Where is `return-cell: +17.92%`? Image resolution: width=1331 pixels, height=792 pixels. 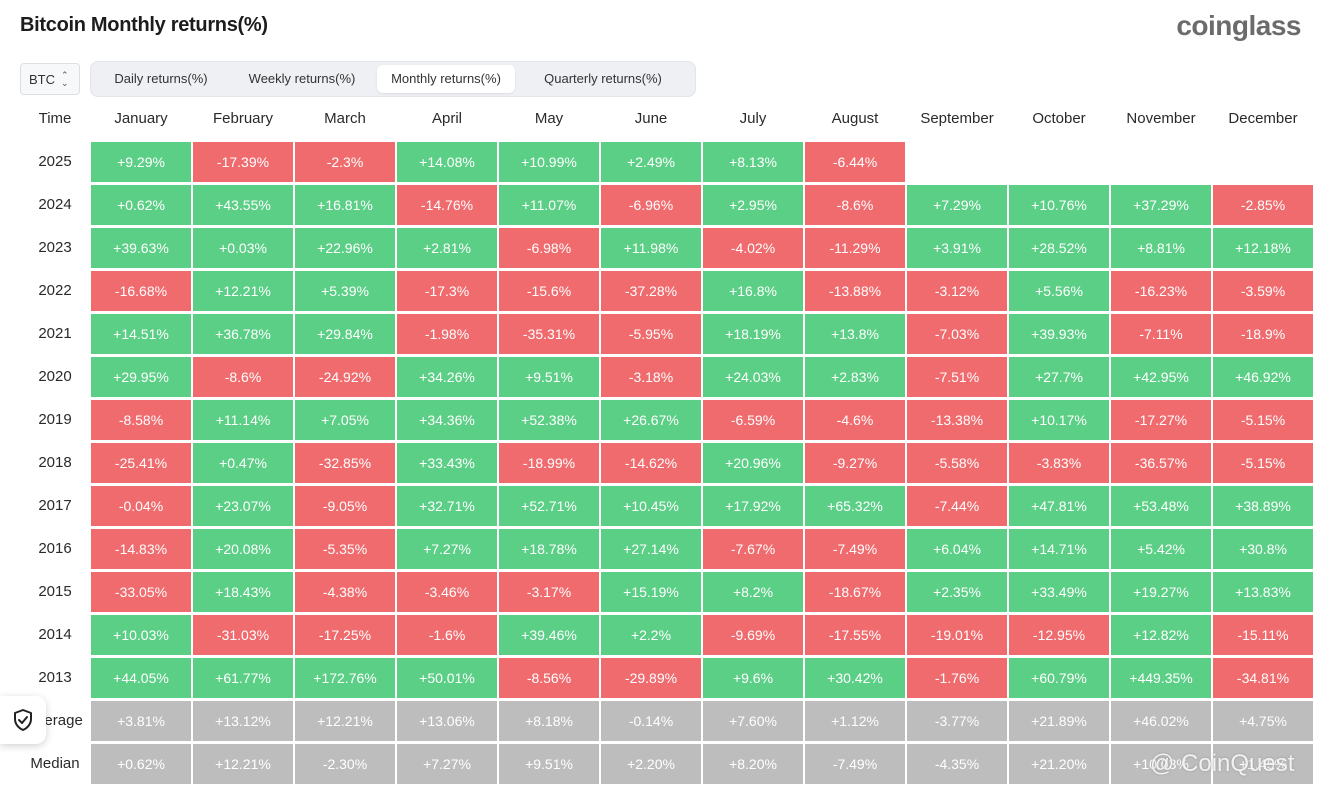 return-cell: +17.92% is located at coordinates (753, 506).